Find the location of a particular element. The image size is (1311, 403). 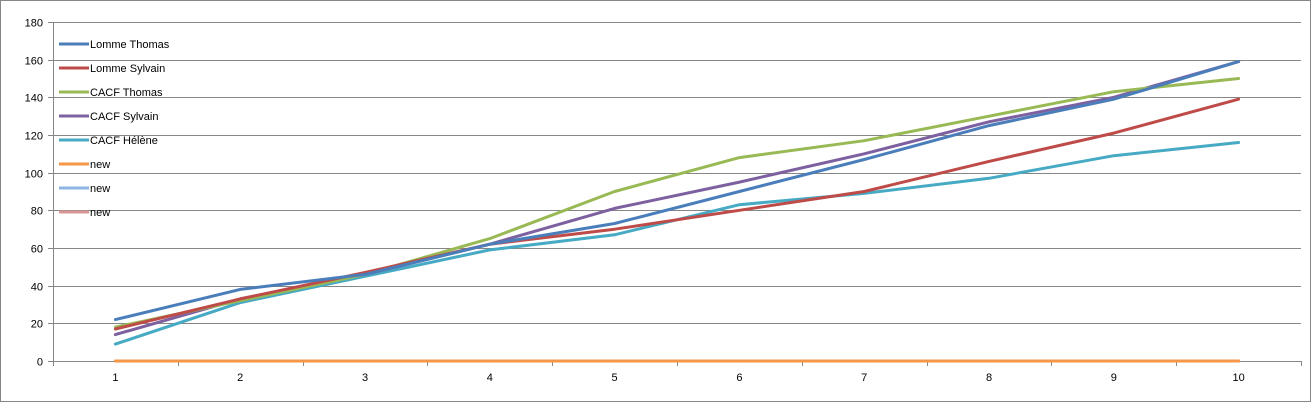

x-tick-label: 4 is located at coordinates (490, 378).